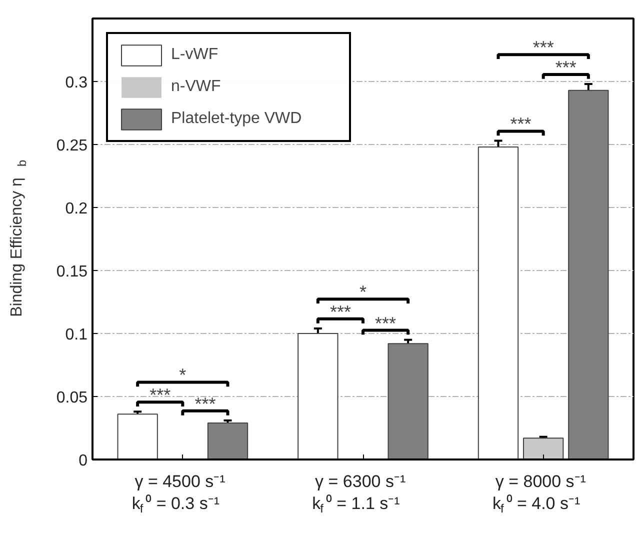  Describe the element at coordinates (72, 398) in the screenshot. I see `y-tick-label: 0.05` at that location.